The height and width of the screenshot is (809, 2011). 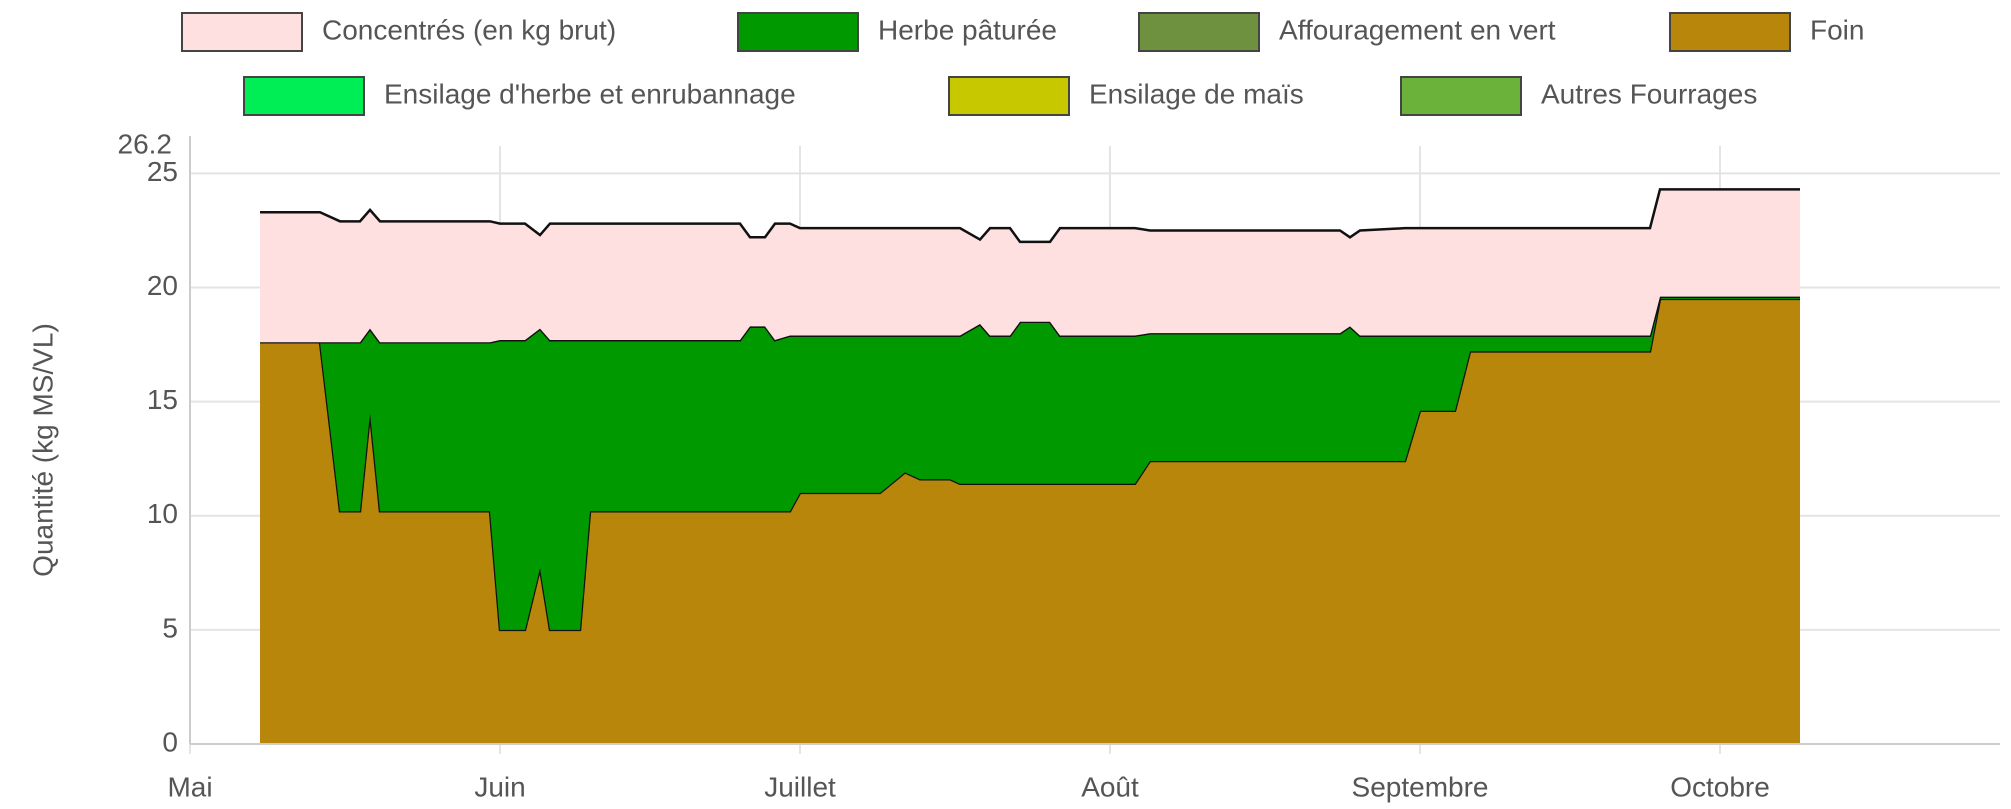 I want to click on y-axis-title: Quantité (kg MS/VL), so click(x=42, y=450).